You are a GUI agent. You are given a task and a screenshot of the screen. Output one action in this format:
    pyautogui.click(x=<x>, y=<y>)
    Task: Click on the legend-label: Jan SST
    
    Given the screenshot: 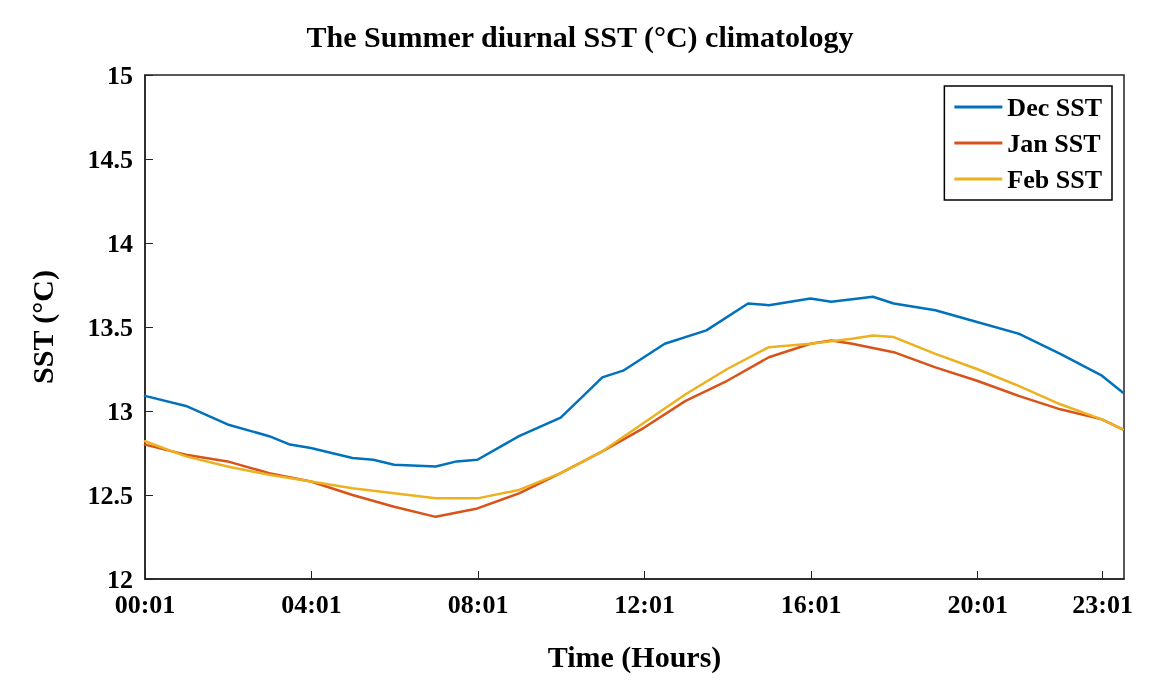 What is the action you would take?
    pyautogui.click(x=1054, y=143)
    